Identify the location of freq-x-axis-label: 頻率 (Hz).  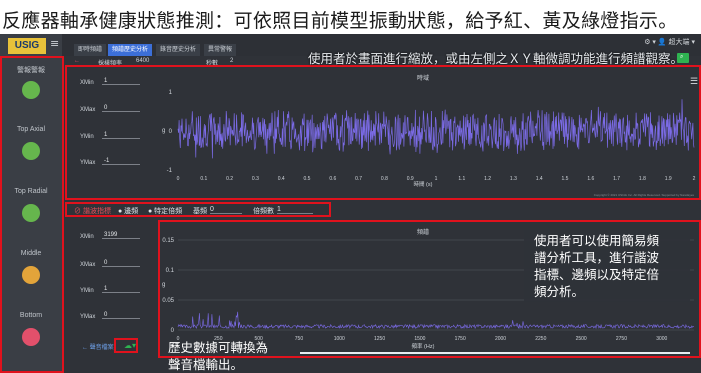
(423, 346).